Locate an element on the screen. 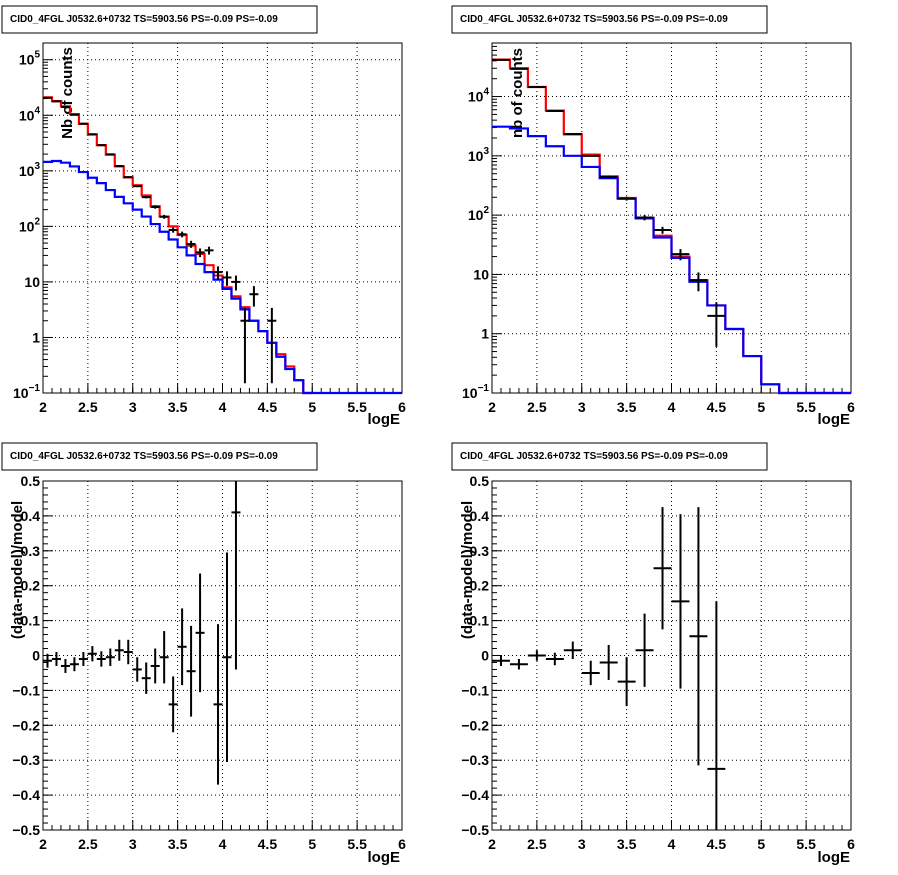  y-tick-label: 10⁻¹ is located at coordinates (26, 392).